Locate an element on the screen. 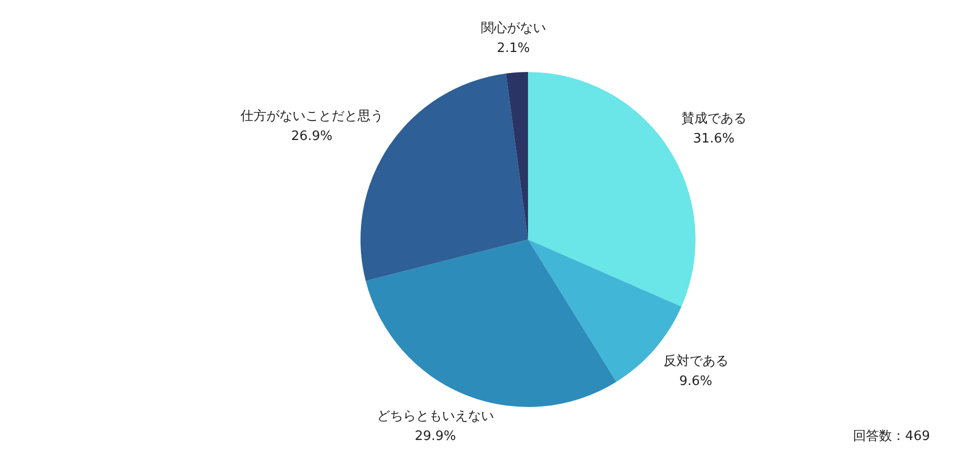 Image resolution: width=976 pixels, height=459 pixels. slice-label: どちらともいえない is located at coordinates (435, 416).